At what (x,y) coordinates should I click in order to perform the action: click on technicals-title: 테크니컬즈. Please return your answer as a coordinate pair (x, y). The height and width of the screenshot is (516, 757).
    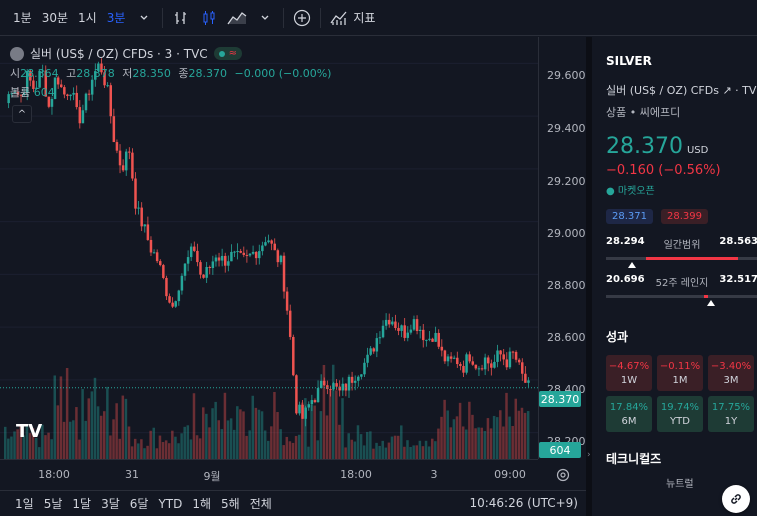
    Looking at the image, I should click on (634, 459).